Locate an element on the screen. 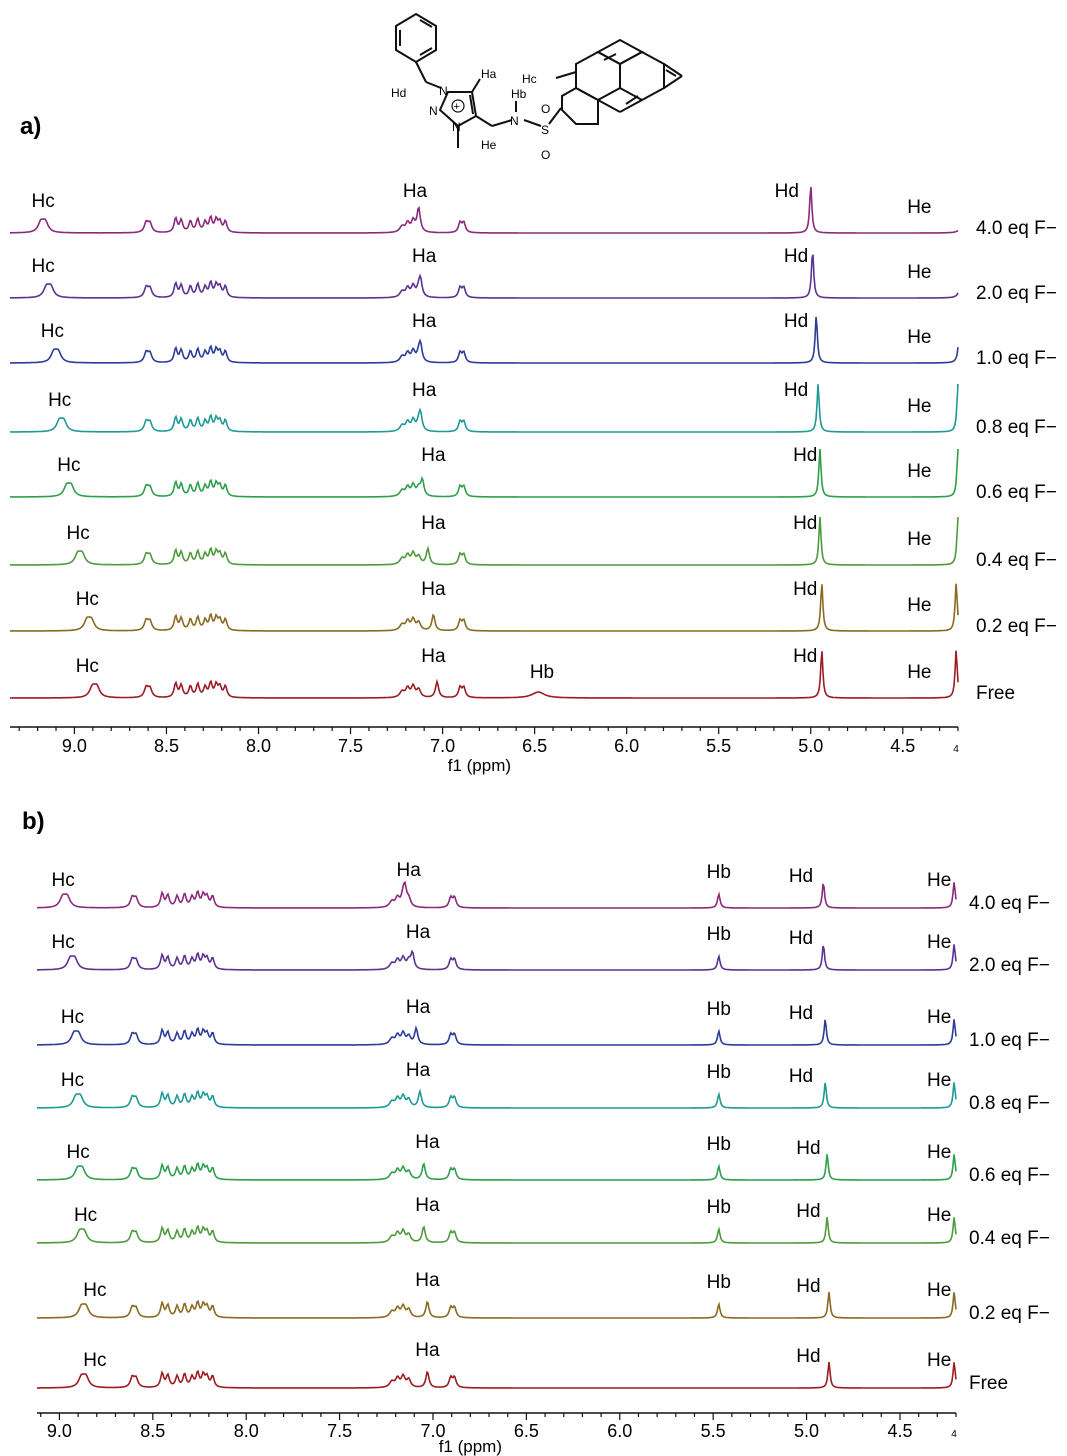 This screenshot has height=1456, width=1067. x-tick-label: 8.0 is located at coordinates (258, 746).